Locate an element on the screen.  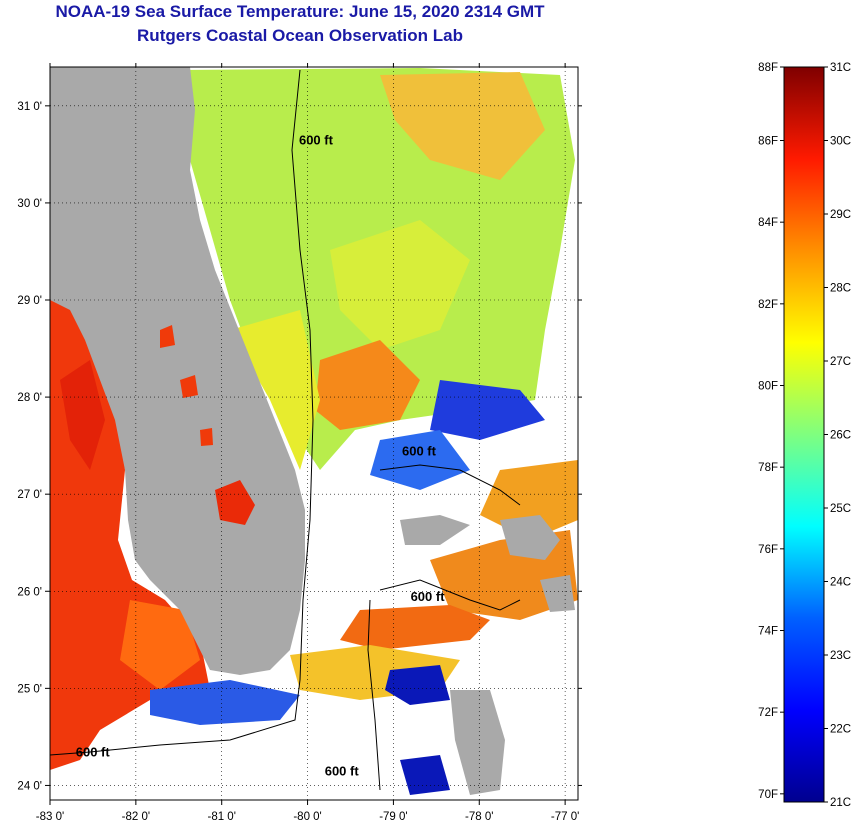
colorbar is located at coordinates (804, 434).